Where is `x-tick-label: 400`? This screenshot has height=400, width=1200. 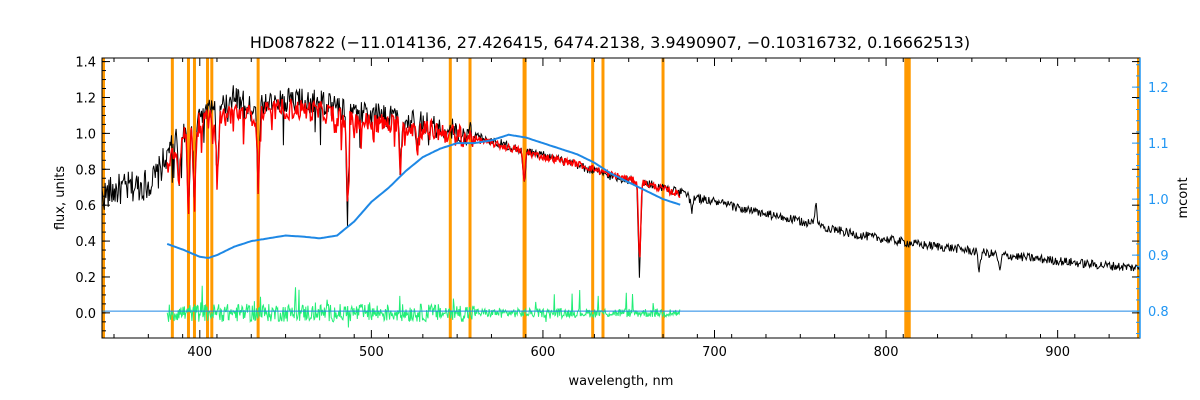
x-tick-label: 400 is located at coordinates (199, 352).